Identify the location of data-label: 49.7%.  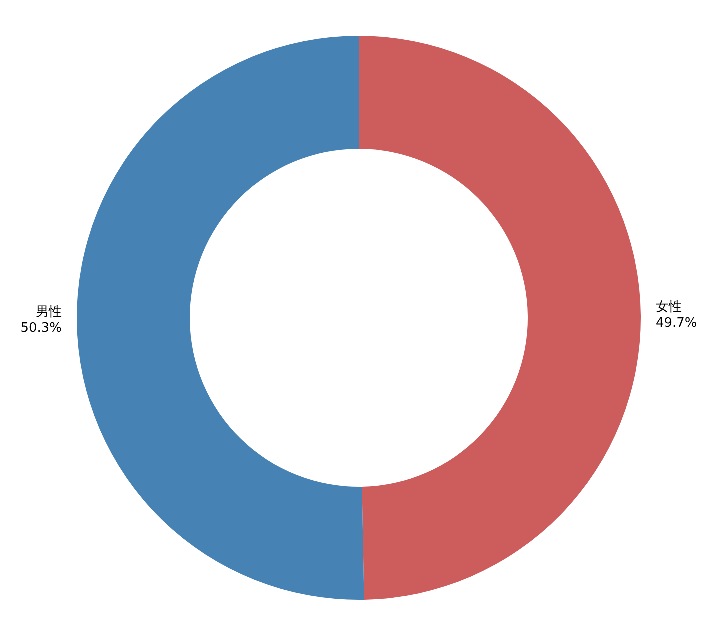
(677, 323).